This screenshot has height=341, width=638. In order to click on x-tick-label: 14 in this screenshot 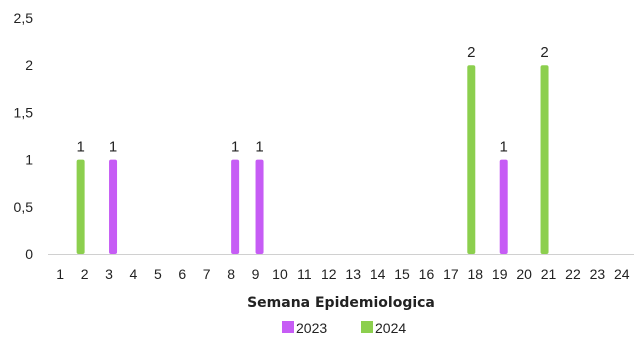, I will do `click(378, 274)`.